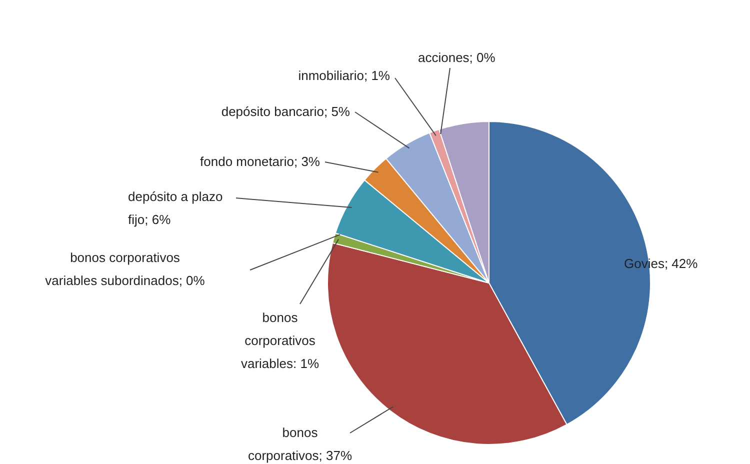  What do you see at coordinates (344, 75) in the screenshot?
I see `slice-label: inmobiliario; 1%` at bounding box center [344, 75].